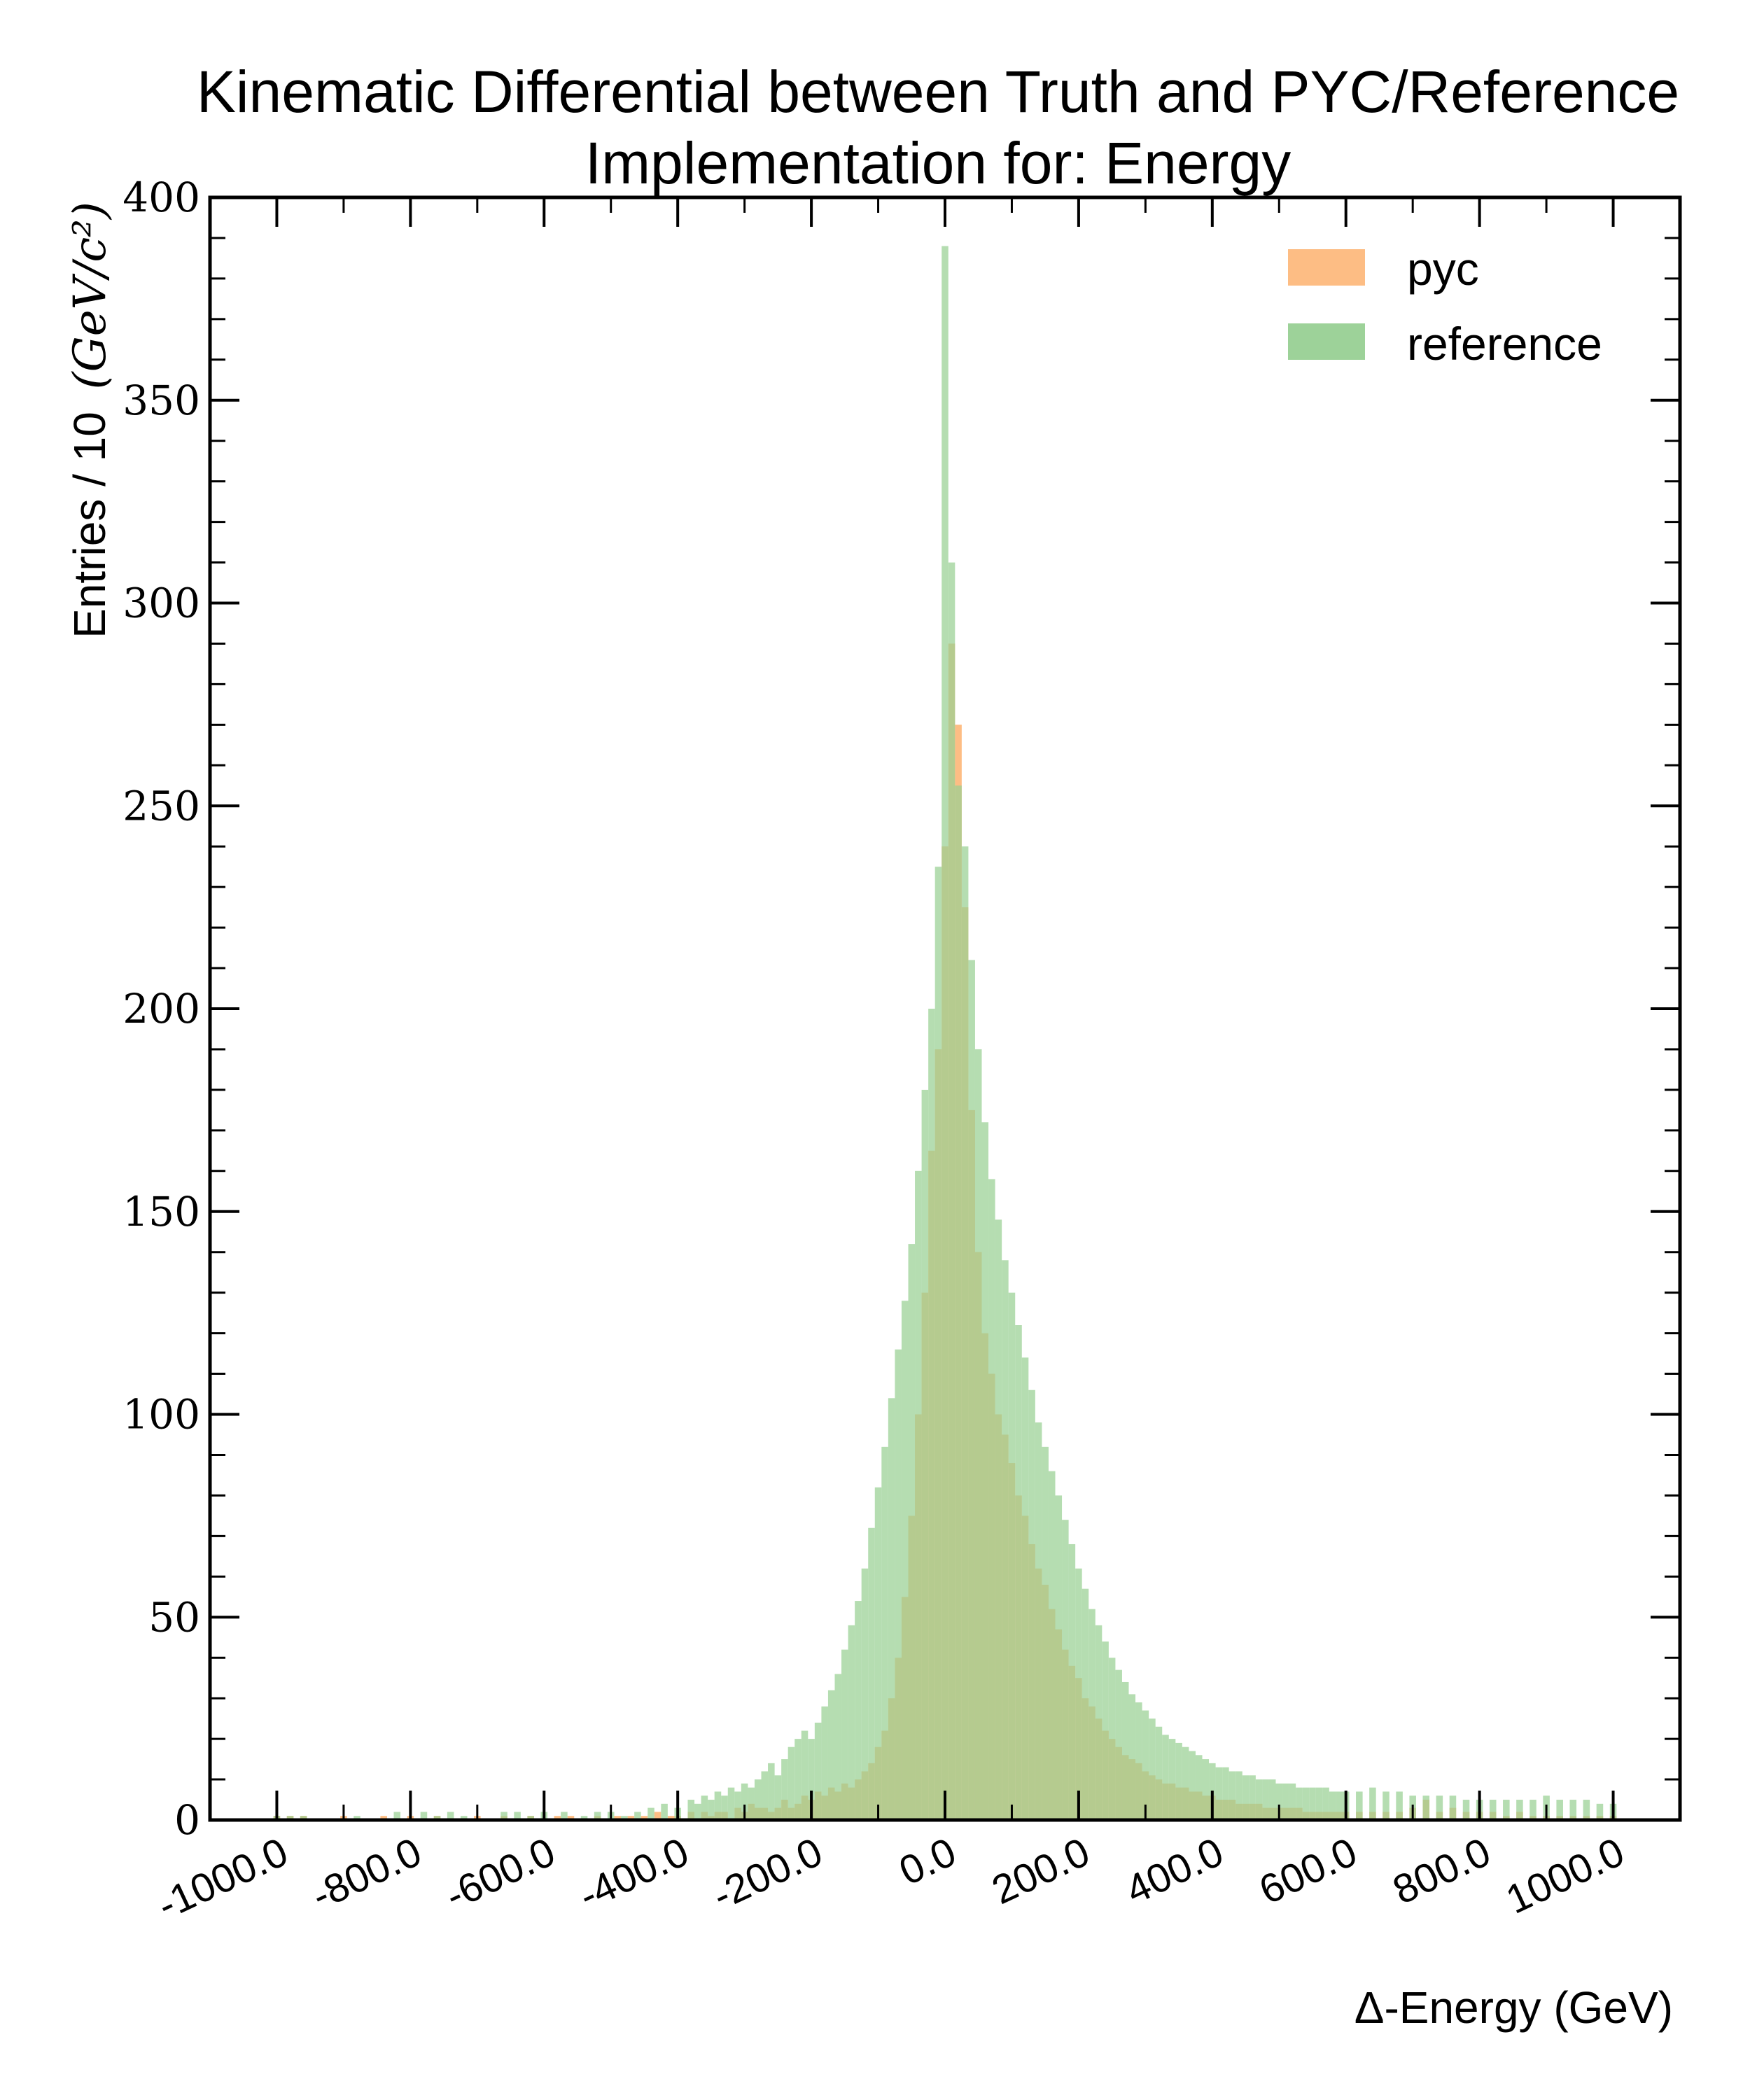 This screenshot has width=1750, height=2100. I want to click on legend: pyc reference, so click(1445, 306).